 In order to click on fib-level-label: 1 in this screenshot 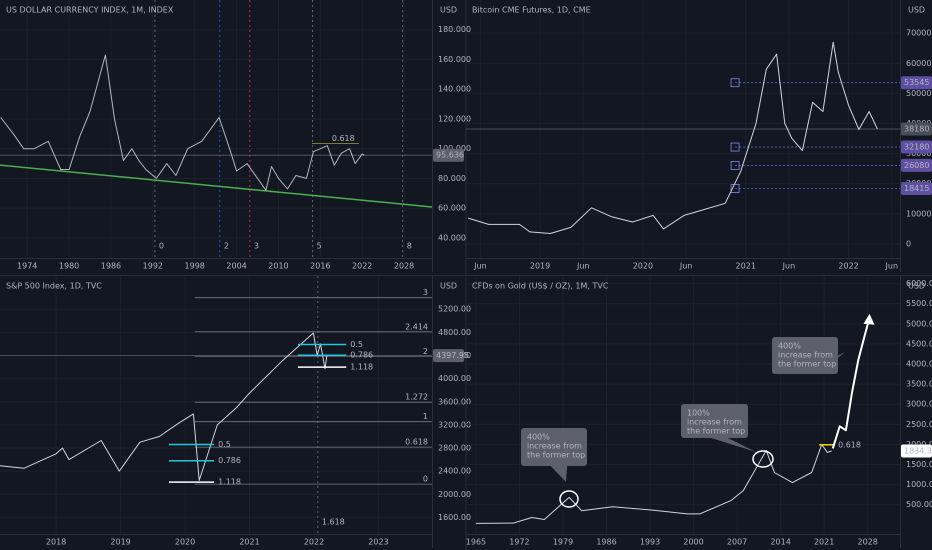, I will do `click(425, 416)`.